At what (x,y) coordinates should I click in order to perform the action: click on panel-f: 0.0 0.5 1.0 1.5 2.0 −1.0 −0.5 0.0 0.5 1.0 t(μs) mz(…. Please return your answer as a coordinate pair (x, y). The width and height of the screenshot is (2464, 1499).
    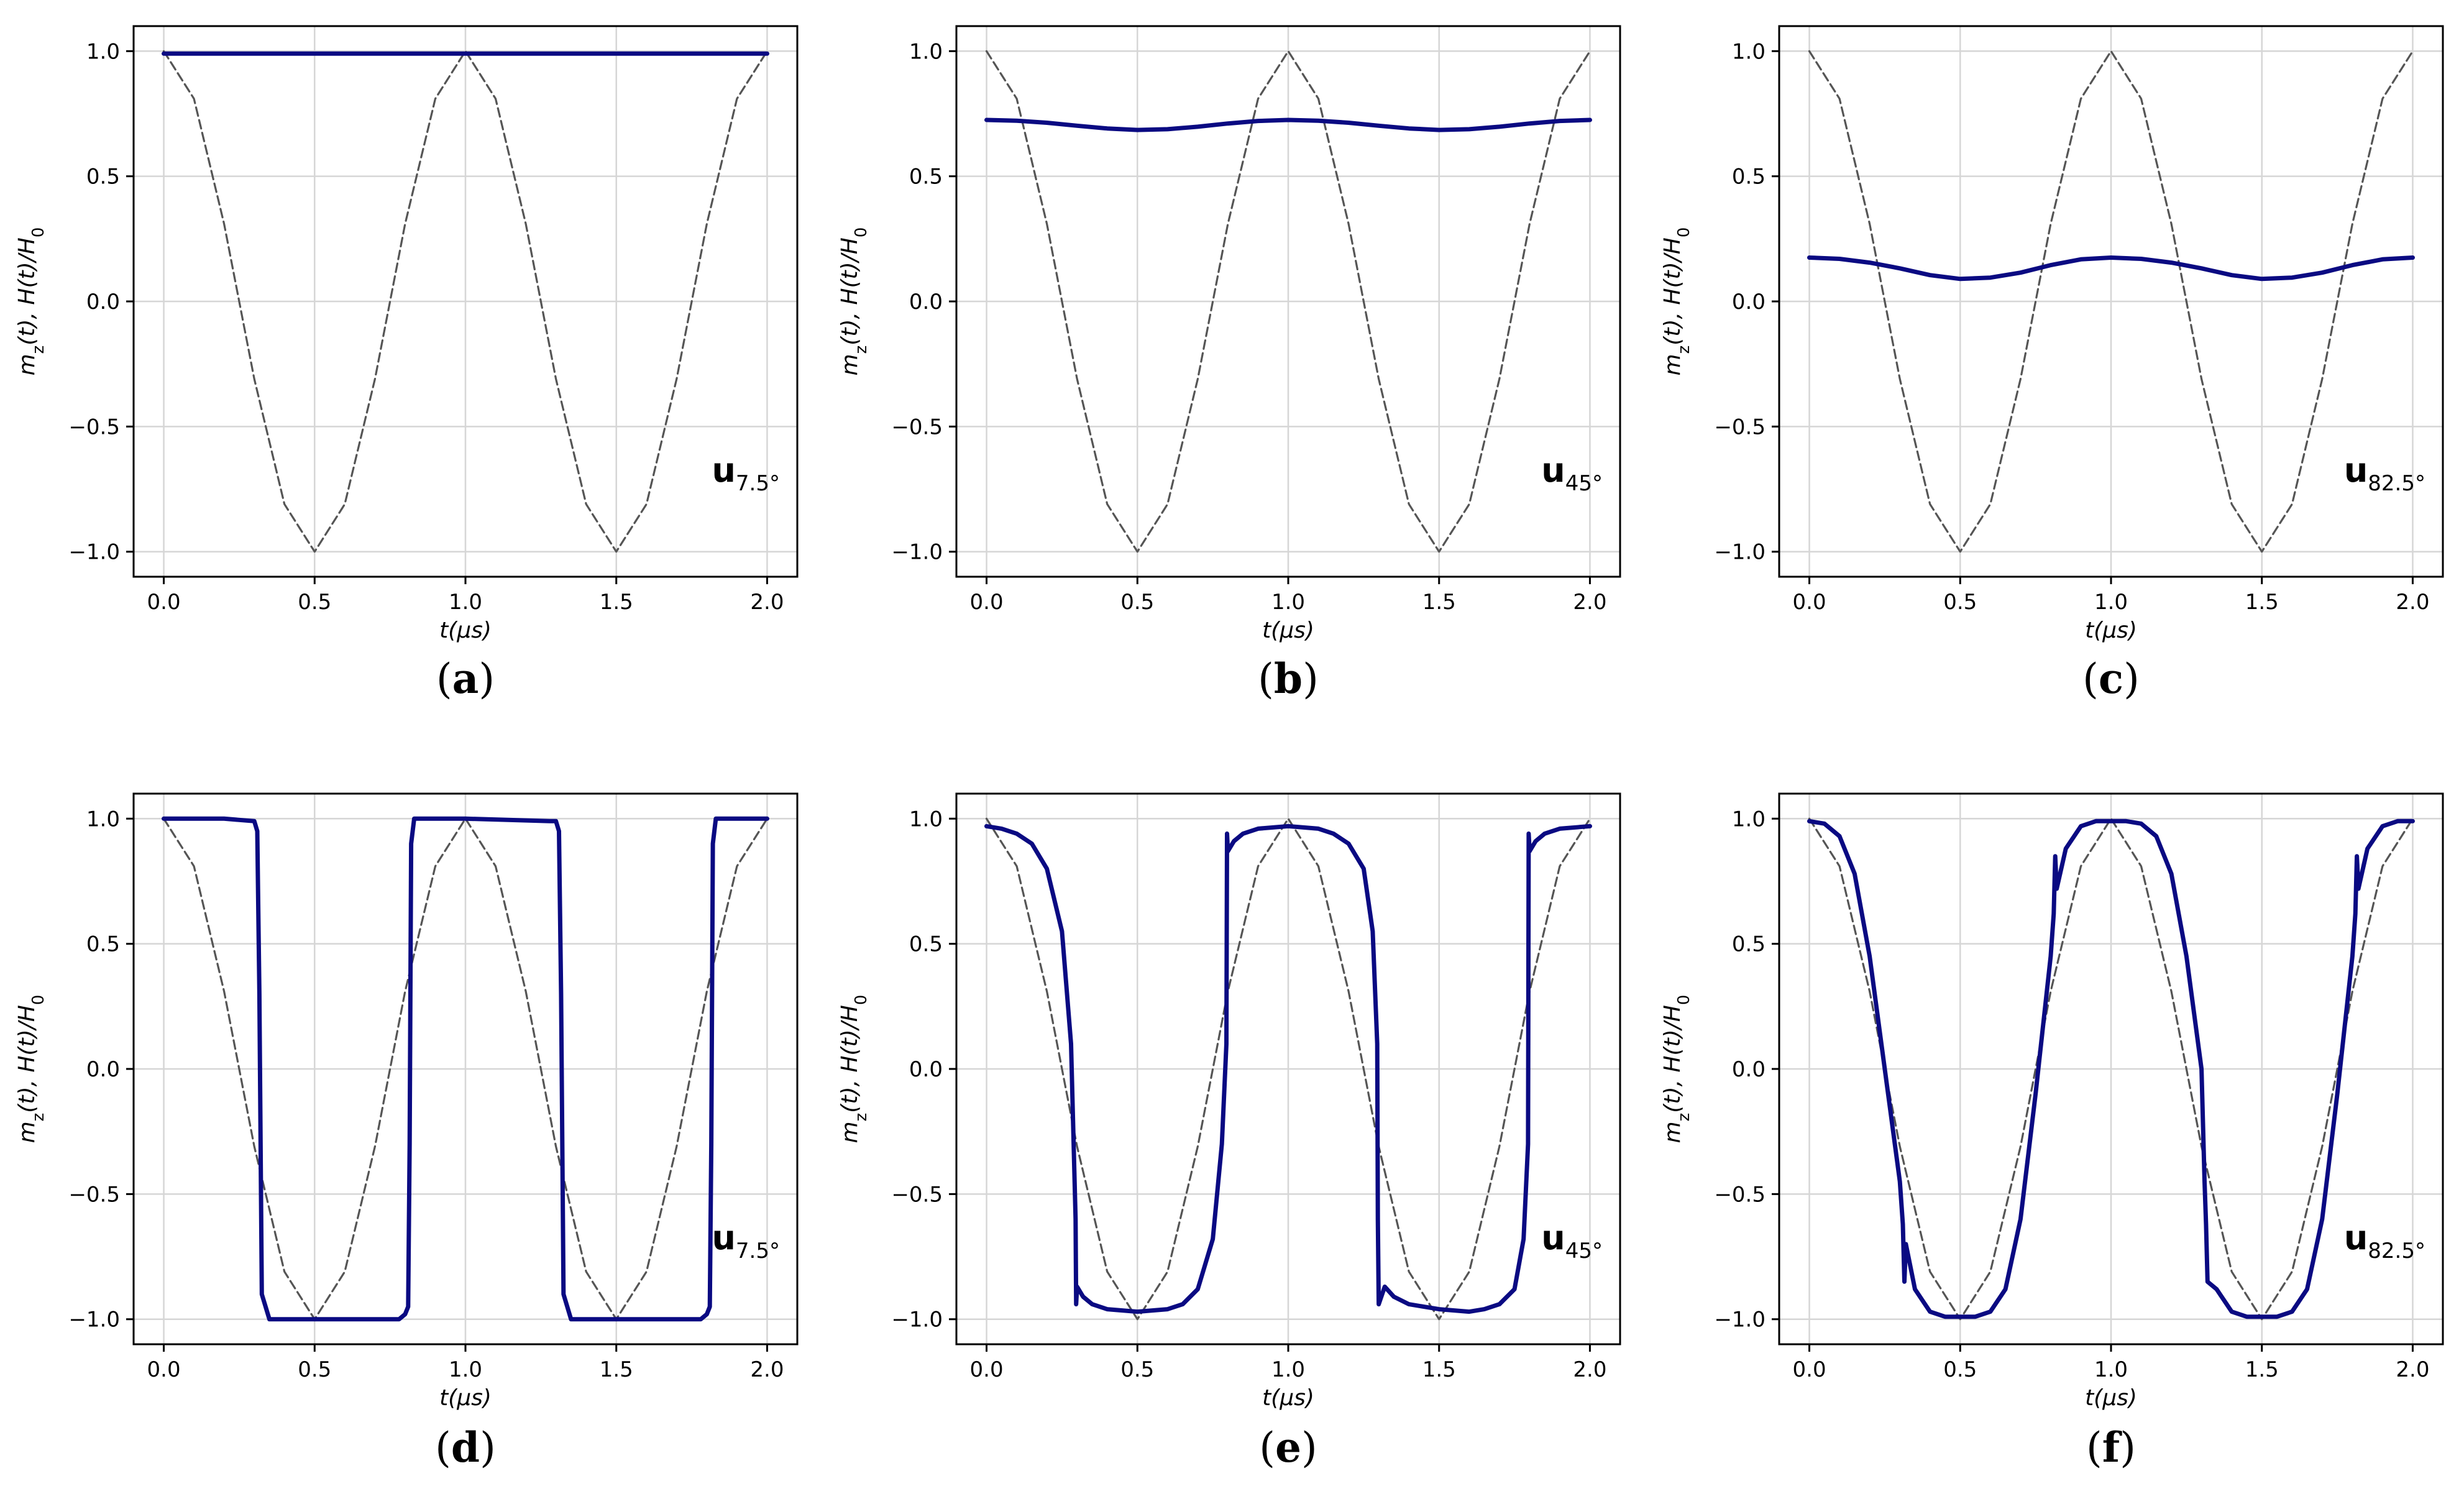
    Looking at the image, I should click on (2052, 1132).